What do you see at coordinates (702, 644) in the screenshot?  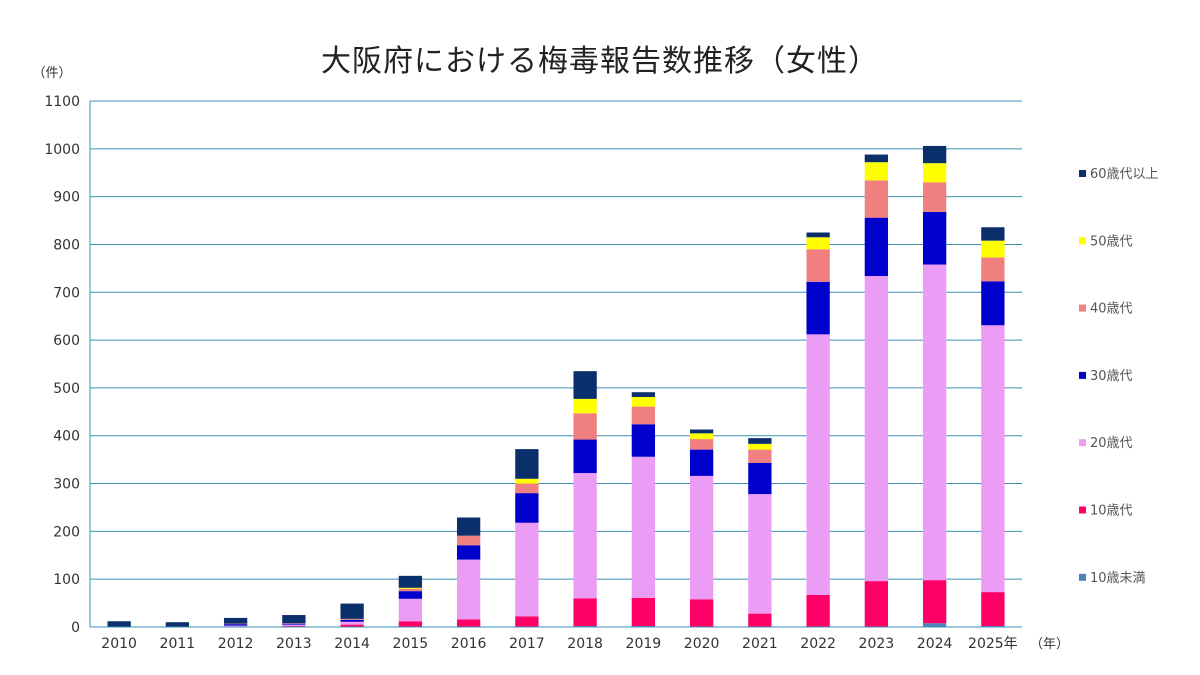 I see `x-tick-label: 2020` at bounding box center [702, 644].